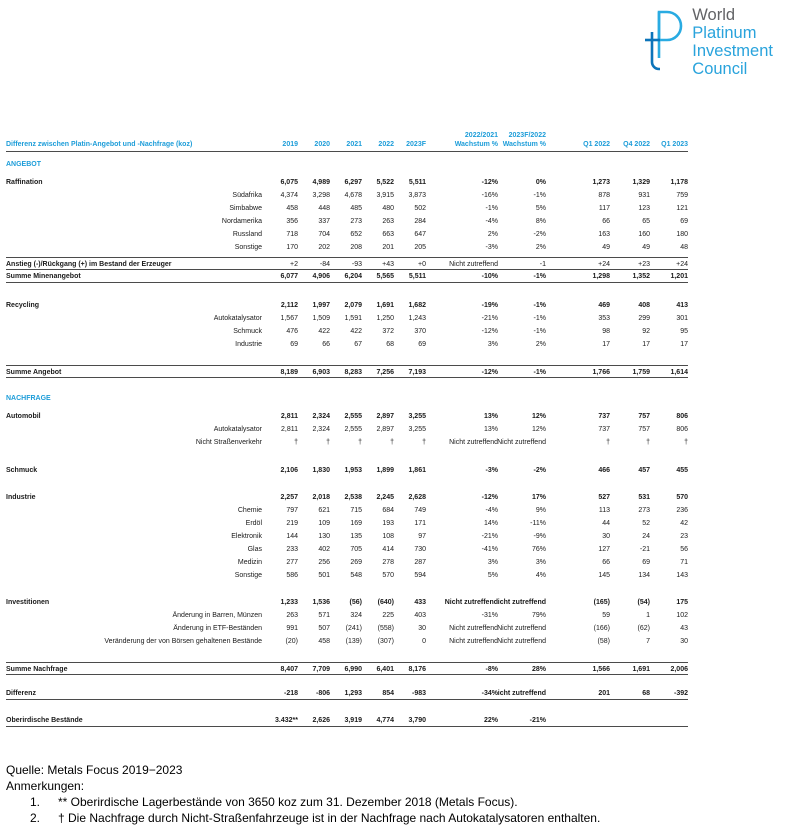 This screenshot has width=785, height=839. I want to click on cell-value: 4,374, so click(289, 195).